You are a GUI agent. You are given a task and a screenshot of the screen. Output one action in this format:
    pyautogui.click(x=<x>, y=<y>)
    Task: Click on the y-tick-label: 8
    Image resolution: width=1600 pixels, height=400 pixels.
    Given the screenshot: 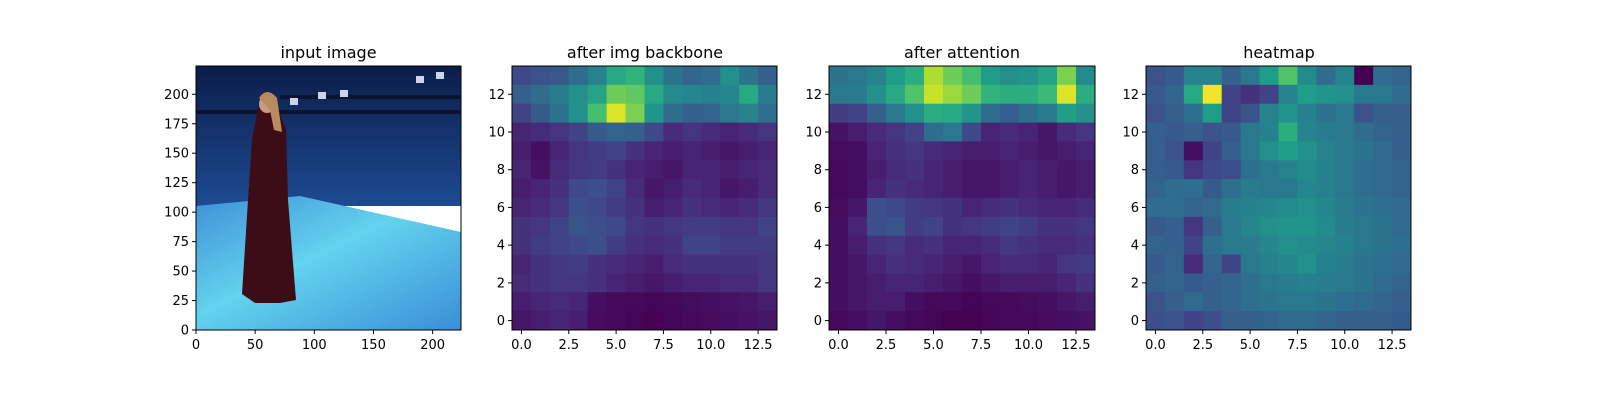 What is the action you would take?
    pyautogui.click(x=501, y=170)
    